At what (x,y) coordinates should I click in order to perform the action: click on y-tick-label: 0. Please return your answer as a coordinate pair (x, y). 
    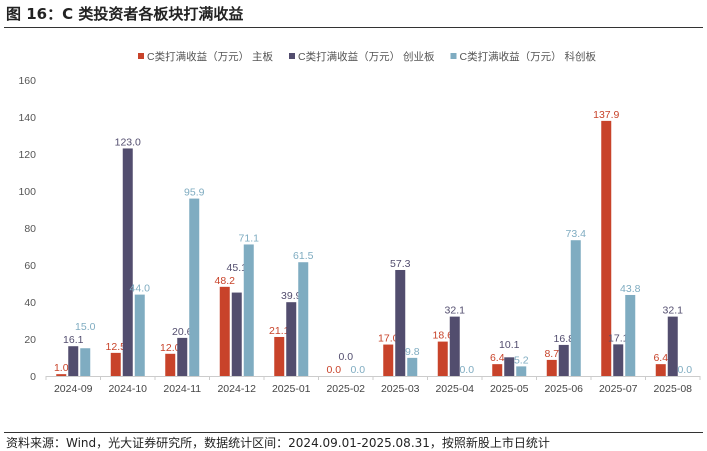
    Looking at the image, I should click on (33, 377).